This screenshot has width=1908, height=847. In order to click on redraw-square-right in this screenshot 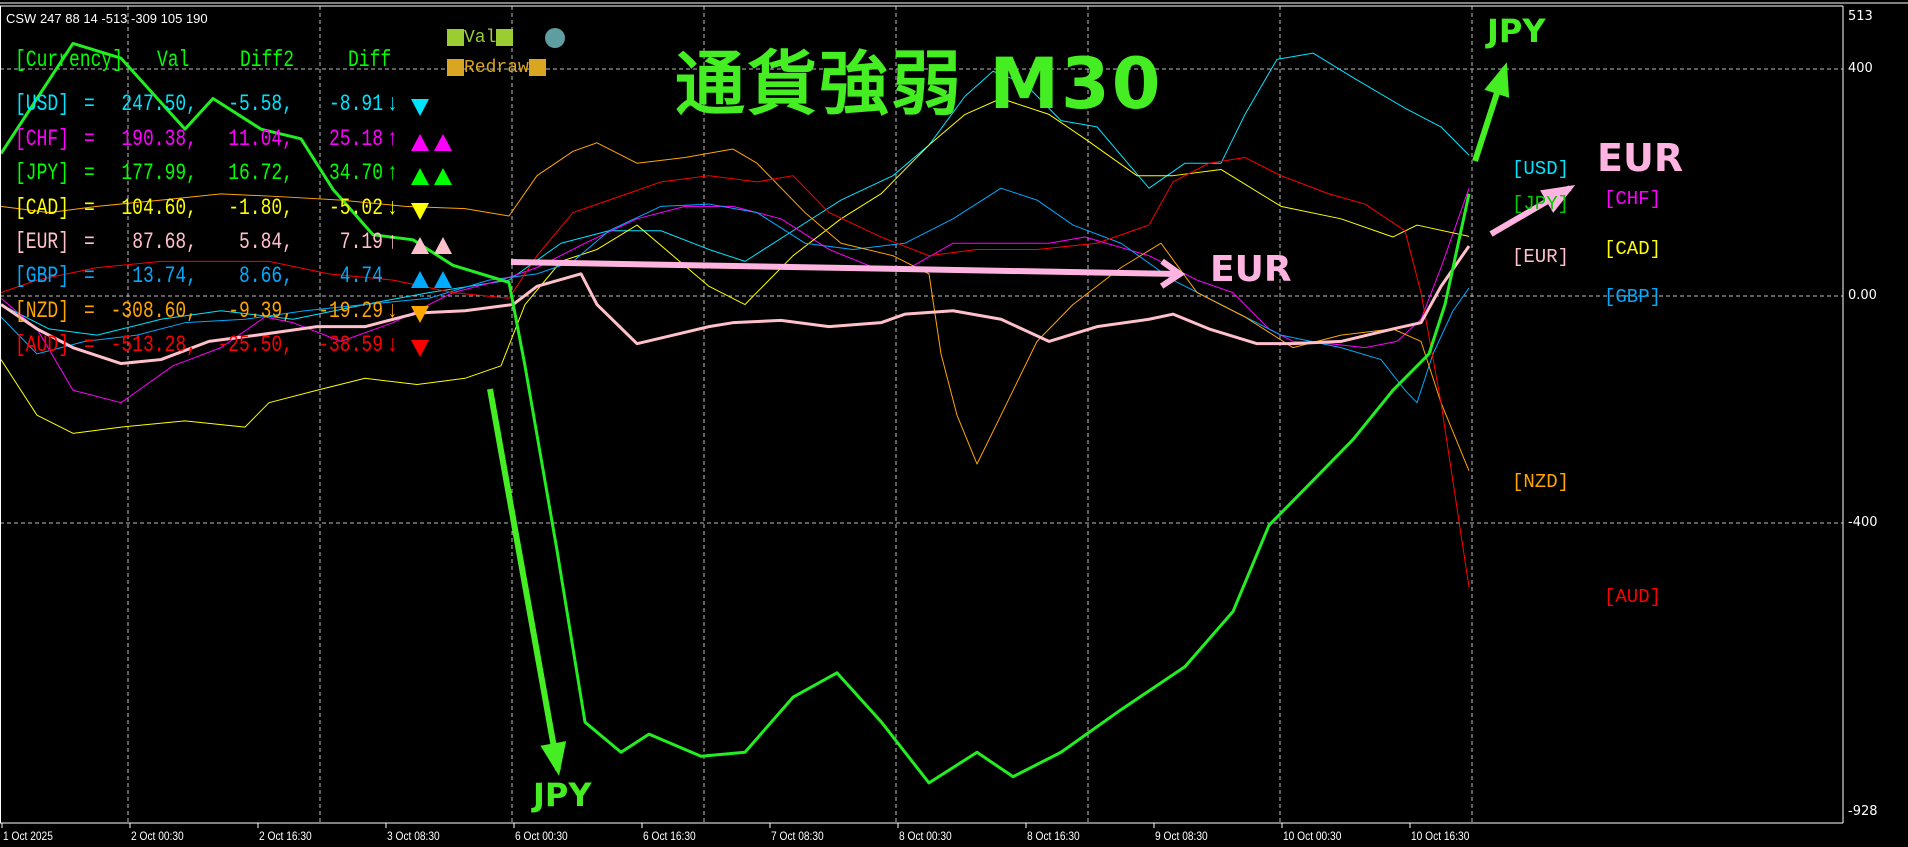, I will do `click(537, 67)`.